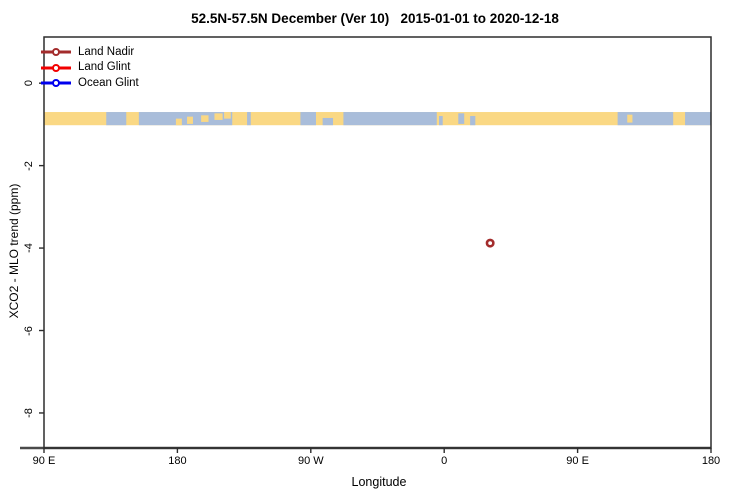 The height and width of the screenshot is (500, 750). What do you see at coordinates (490, 243) in the screenshot?
I see `data-point-land-nadir` at bounding box center [490, 243].